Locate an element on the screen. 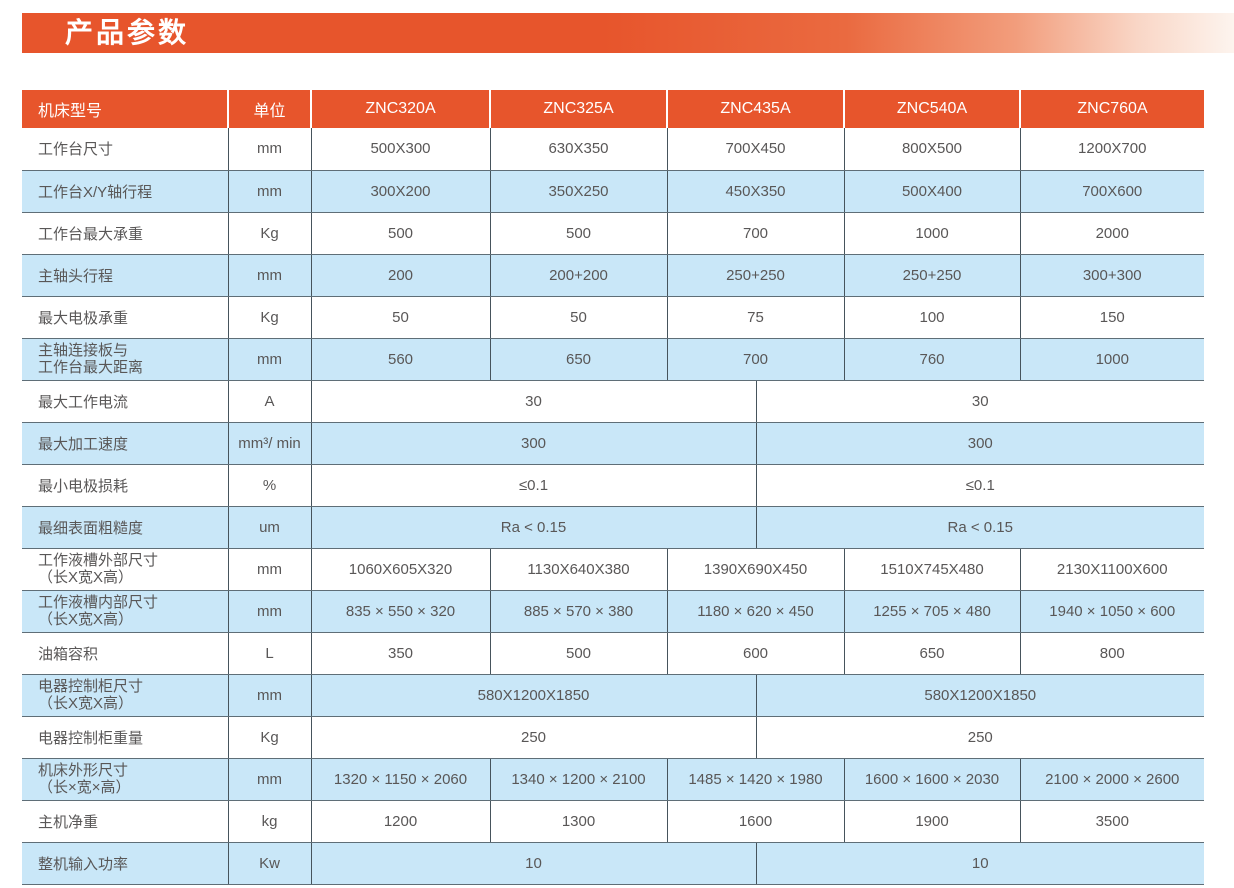  row-label: 工作台尺寸 is located at coordinates (125, 149).